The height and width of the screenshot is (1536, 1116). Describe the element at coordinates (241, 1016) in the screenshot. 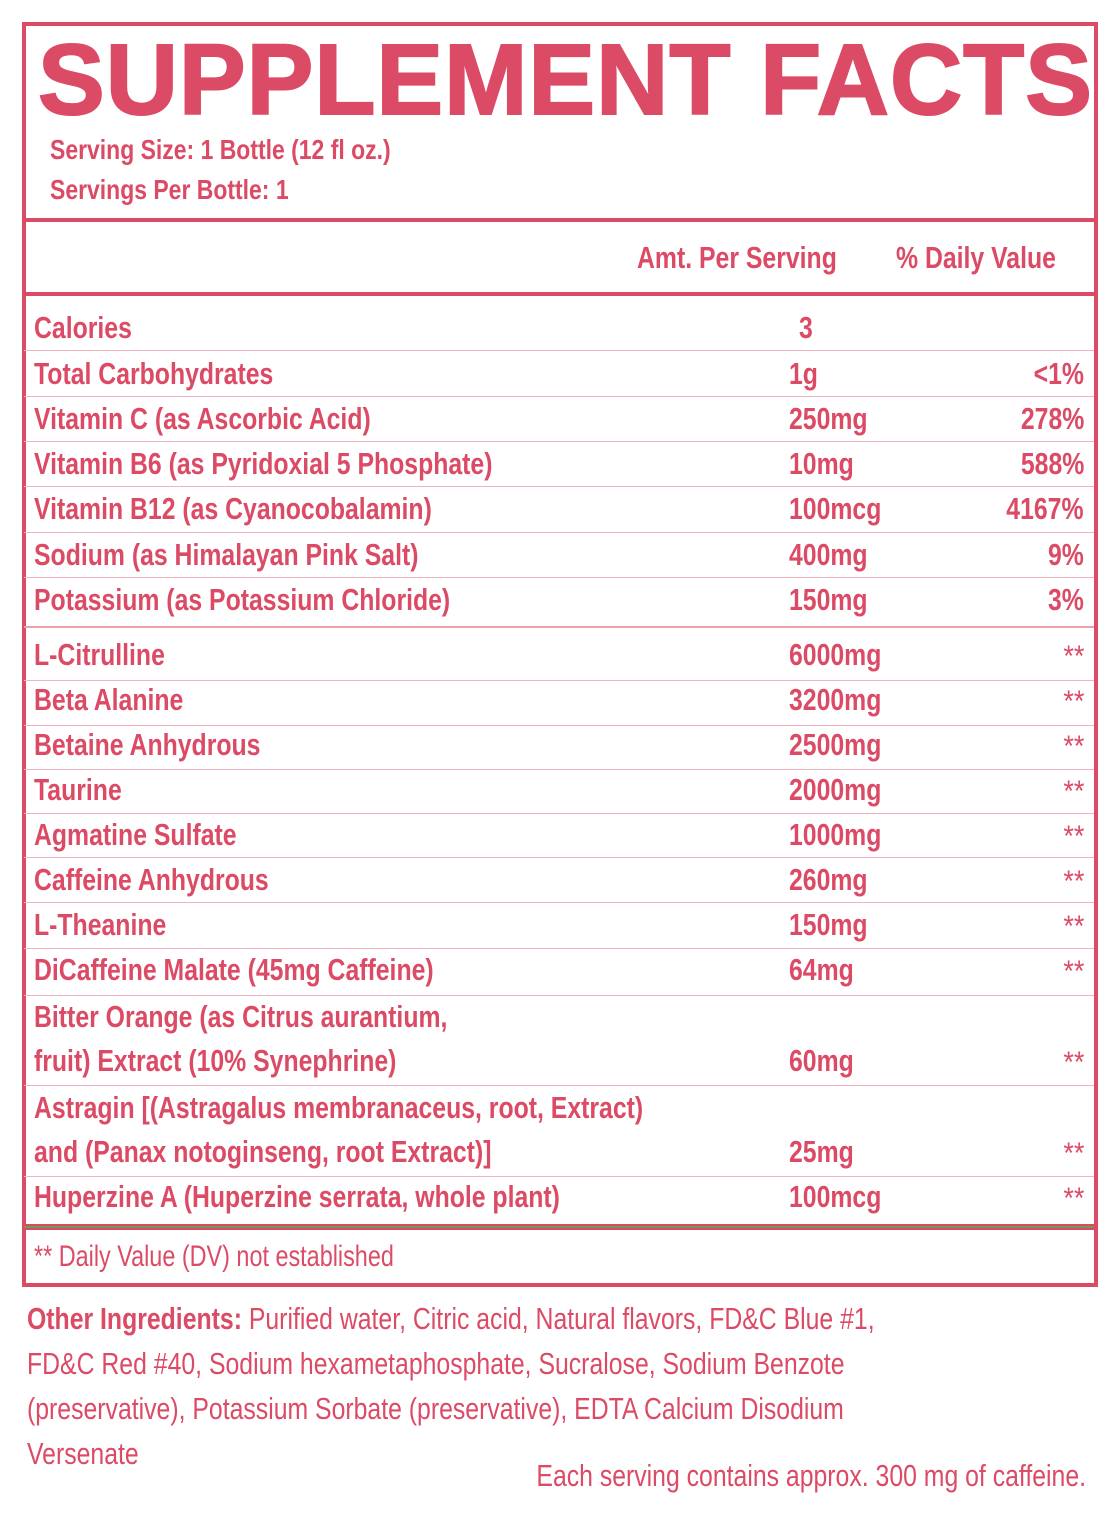

I see `ingredient-name-line-1: Bitter Orange (as Citrus aurantium,` at that location.